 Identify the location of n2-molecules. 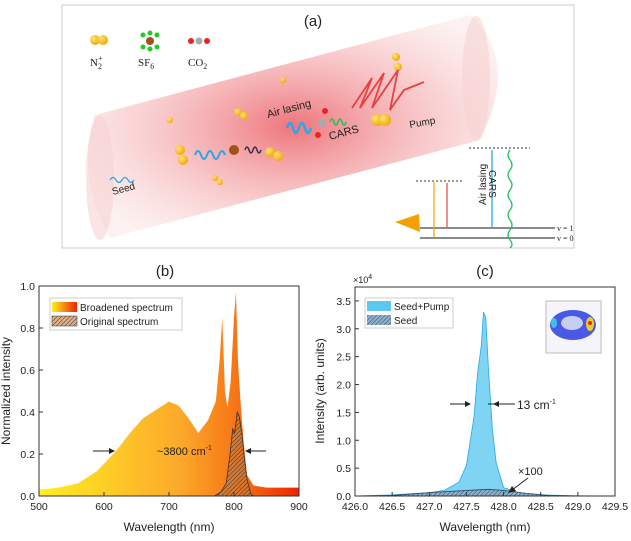
(284, 119).